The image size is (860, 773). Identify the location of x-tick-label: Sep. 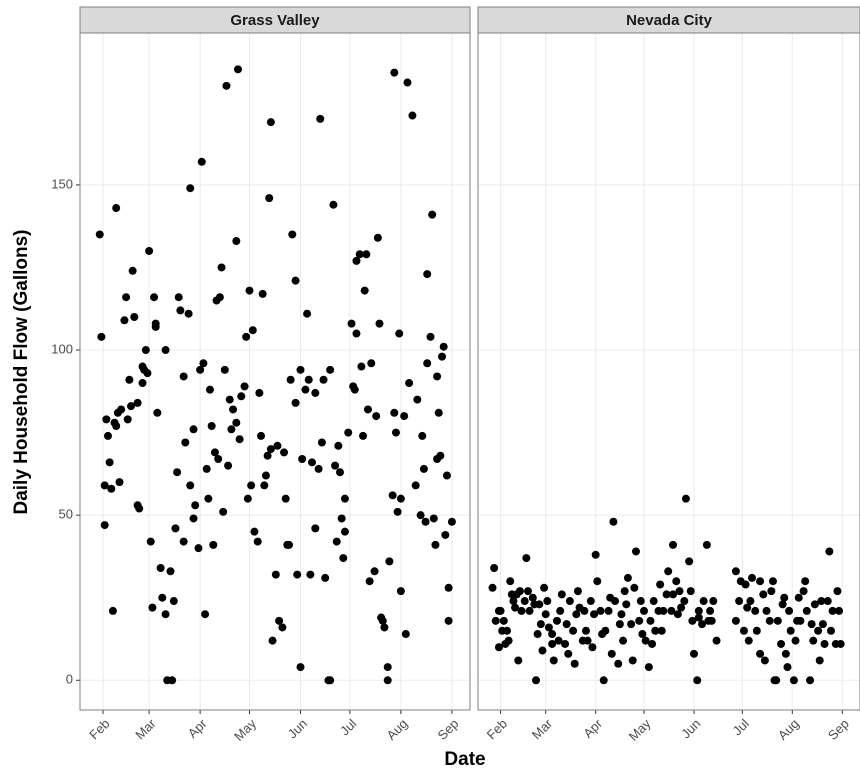
(447, 729).